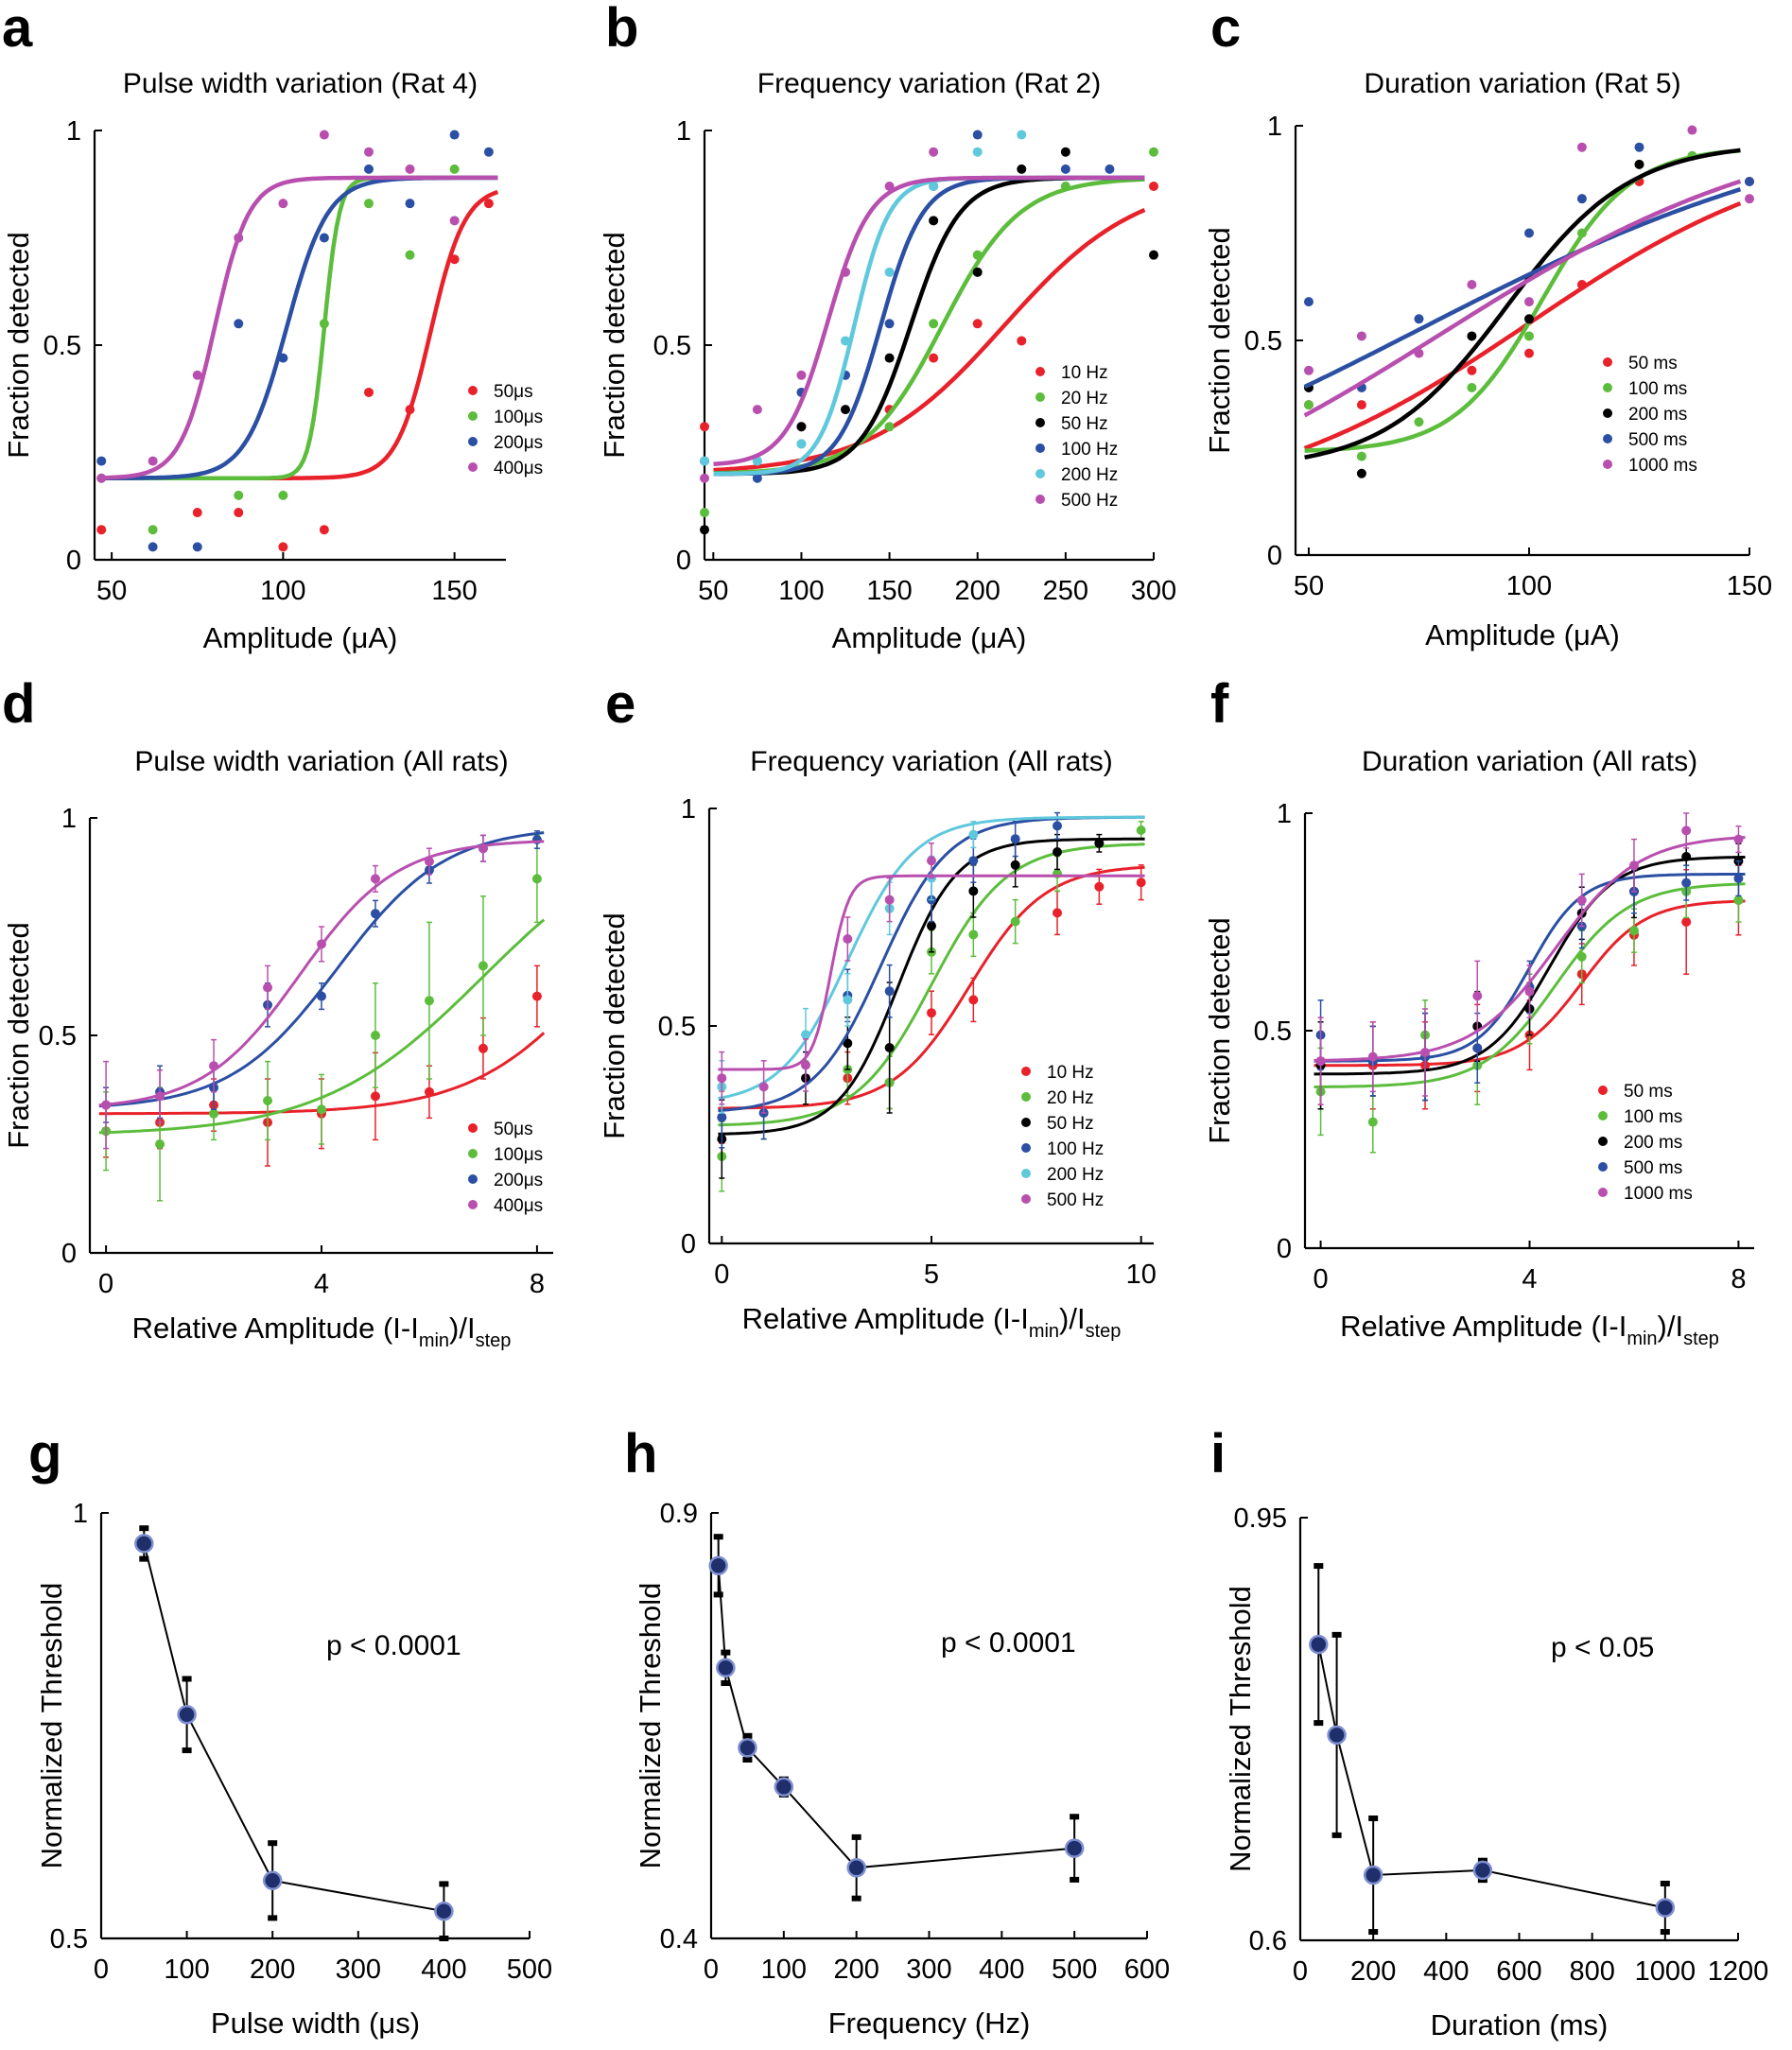  What do you see at coordinates (931, 1275) in the screenshot?
I see `x-tick-label: 5` at bounding box center [931, 1275].